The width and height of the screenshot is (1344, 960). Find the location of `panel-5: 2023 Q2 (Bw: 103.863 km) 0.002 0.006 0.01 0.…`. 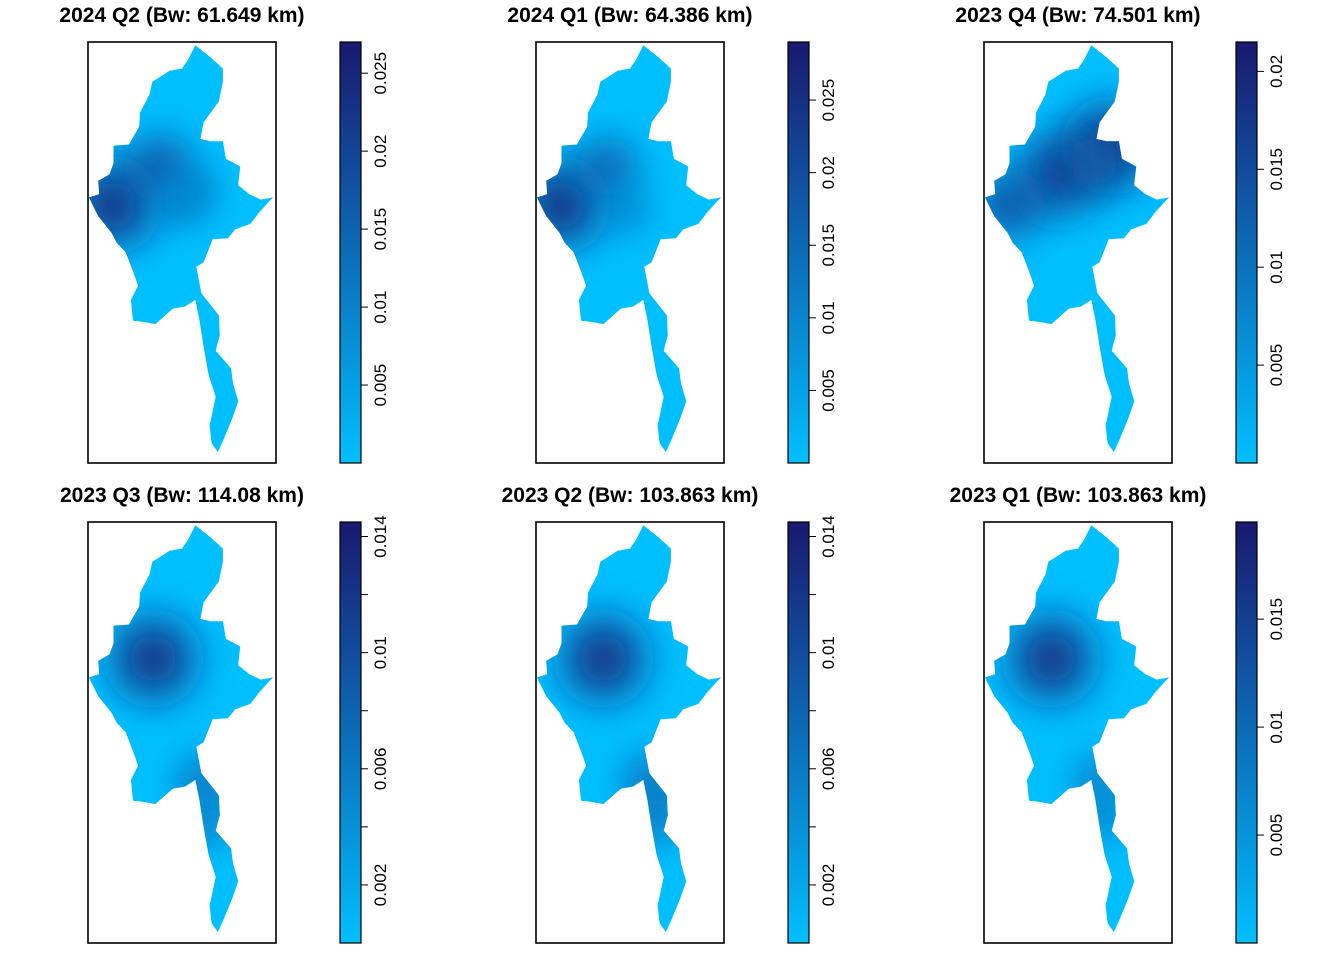

panel-5: 2023 Q2 (Bw: 103.863 km) 0.002 0.006 0.01 0.… is located at coordinates (670, 714).